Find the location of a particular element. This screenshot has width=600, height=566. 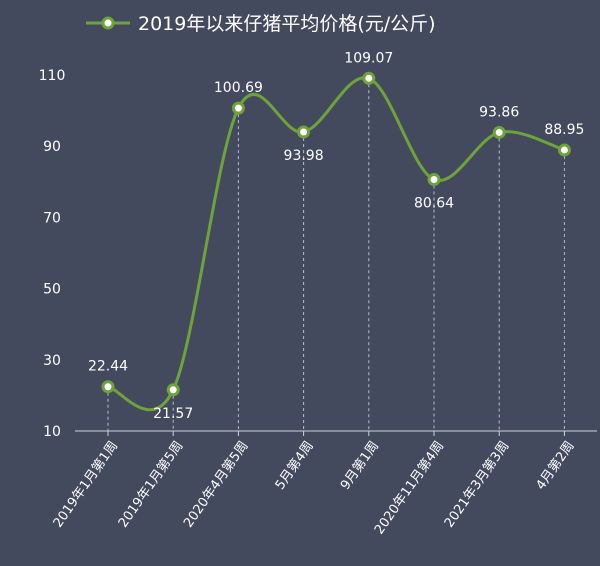

y-tick-label: 10 is located at coordinates (52, 432).